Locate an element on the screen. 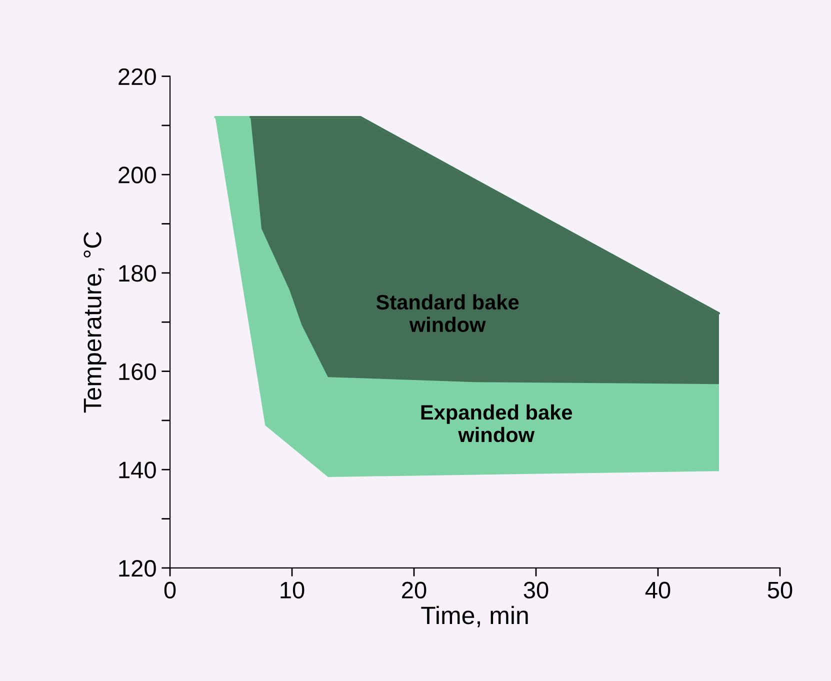 The height and width of the screenshot is (681, 831). y-axis-title: Temperature, °C is located at coordinates (95, 322).